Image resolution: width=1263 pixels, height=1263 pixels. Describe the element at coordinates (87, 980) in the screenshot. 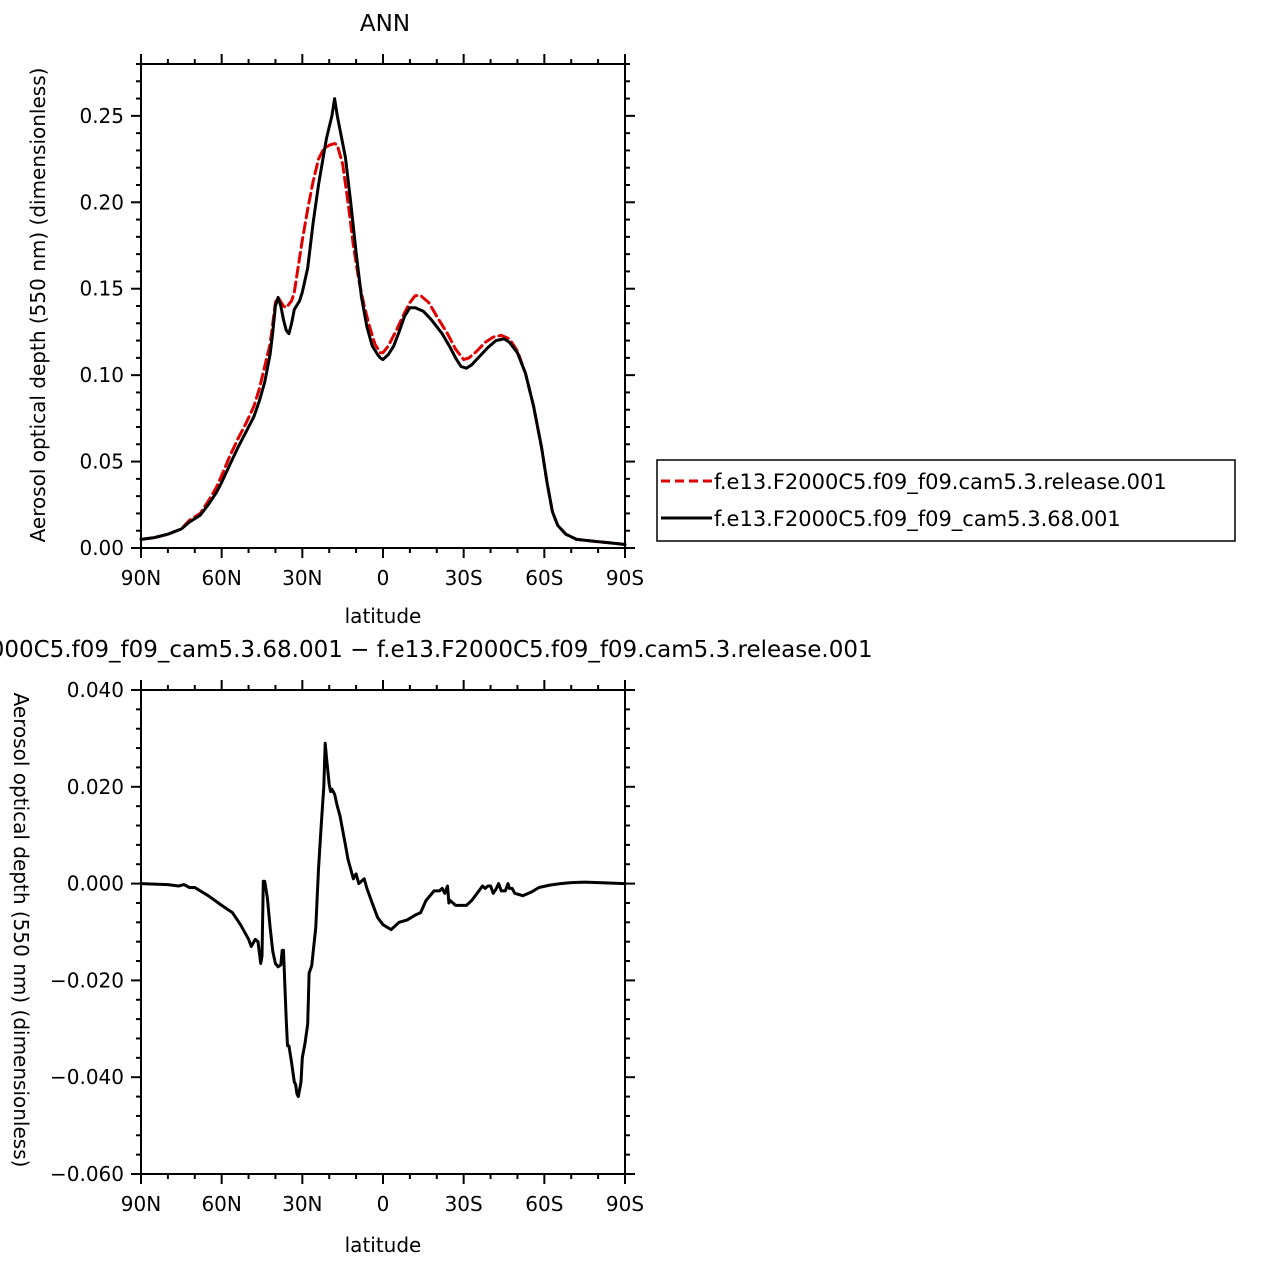

I see `y-tick-label: −0.020` at that location.